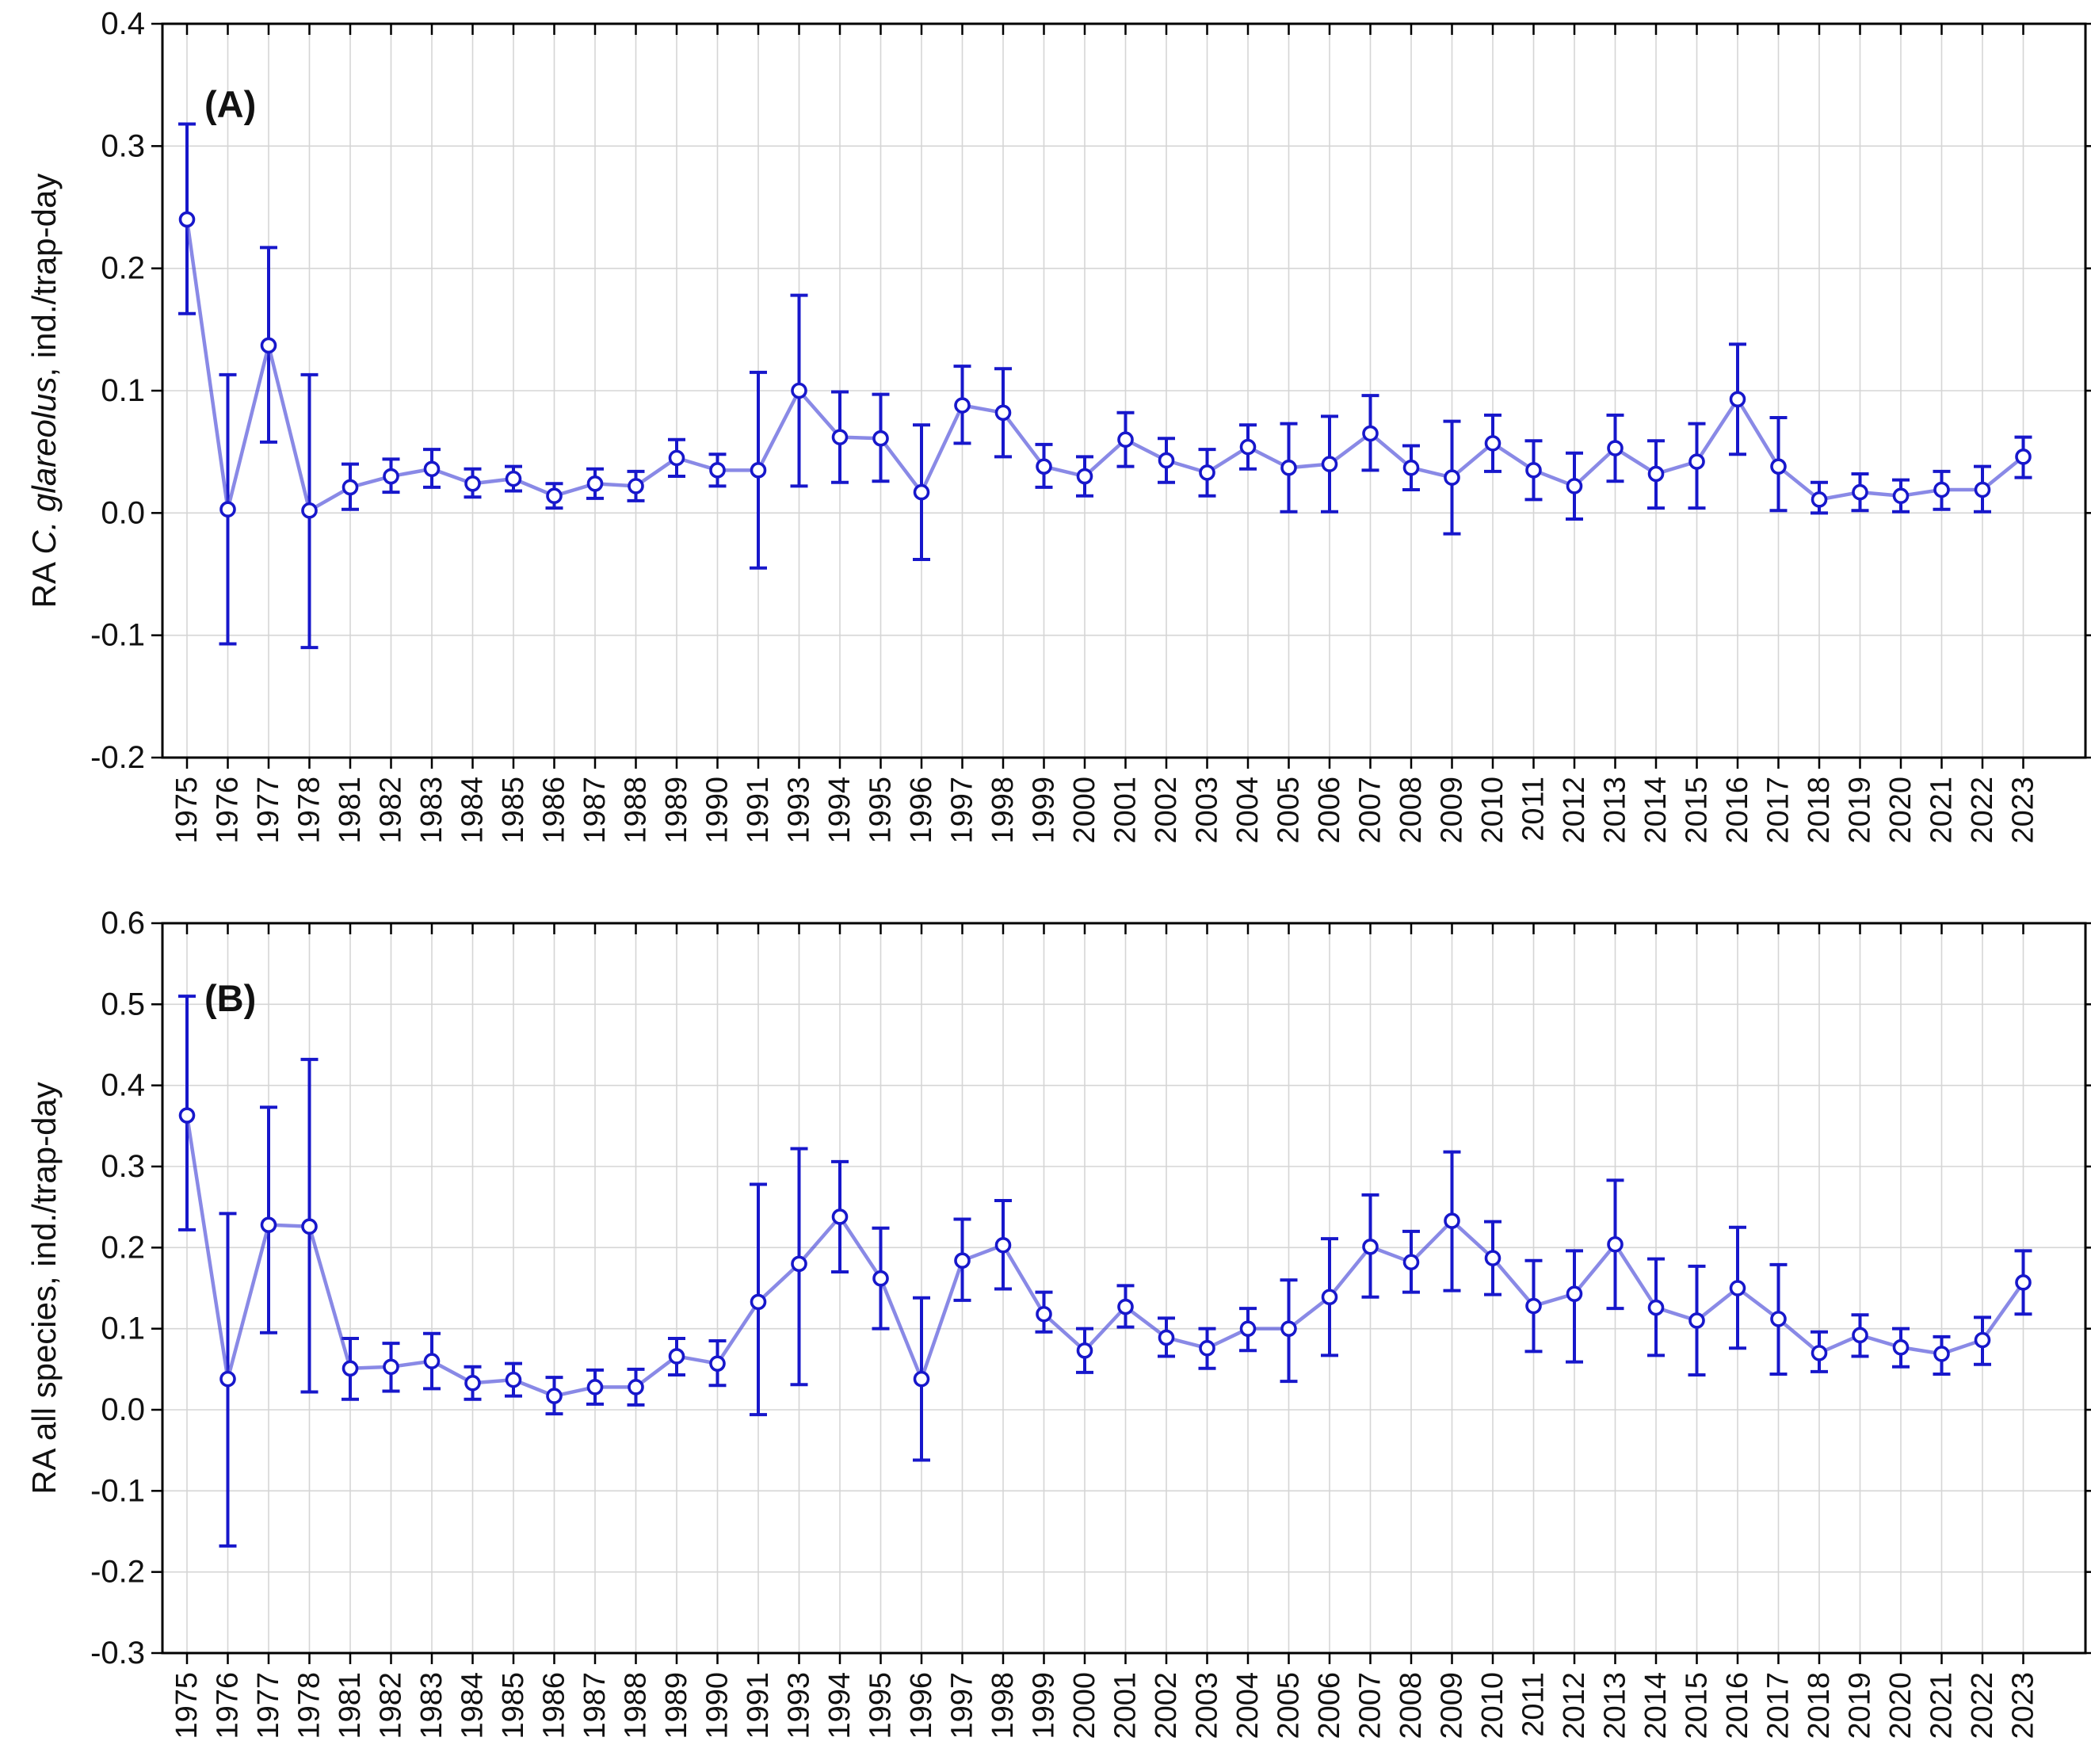 Image resolution: width=2091 pixels, height=1764 pixels. Describe the element at coordinates (1003, 810) in the screenshot. I see `x-tick-label: 1998` at that location.